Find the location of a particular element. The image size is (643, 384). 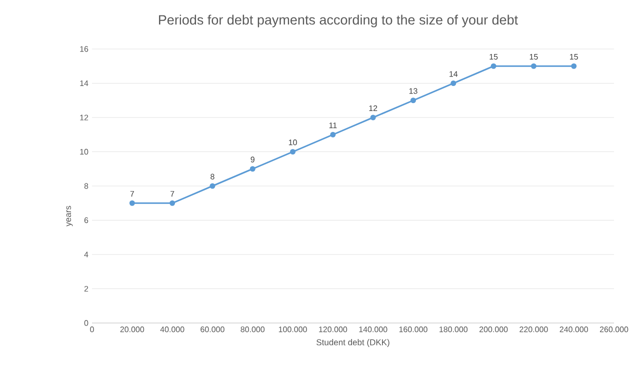

y-tick-label: 8 is located at coordinates (86, 186).